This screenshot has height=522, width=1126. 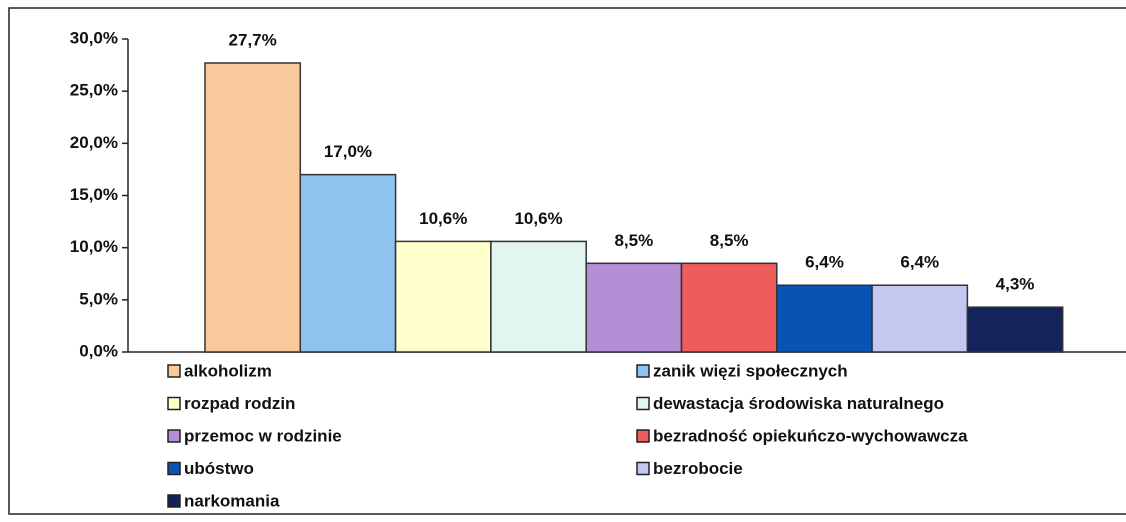 What do you see at coordinates (94, 142) in the screenshot?
I see `y-tick-label: 20,0%` at bounding box center [94, 142].